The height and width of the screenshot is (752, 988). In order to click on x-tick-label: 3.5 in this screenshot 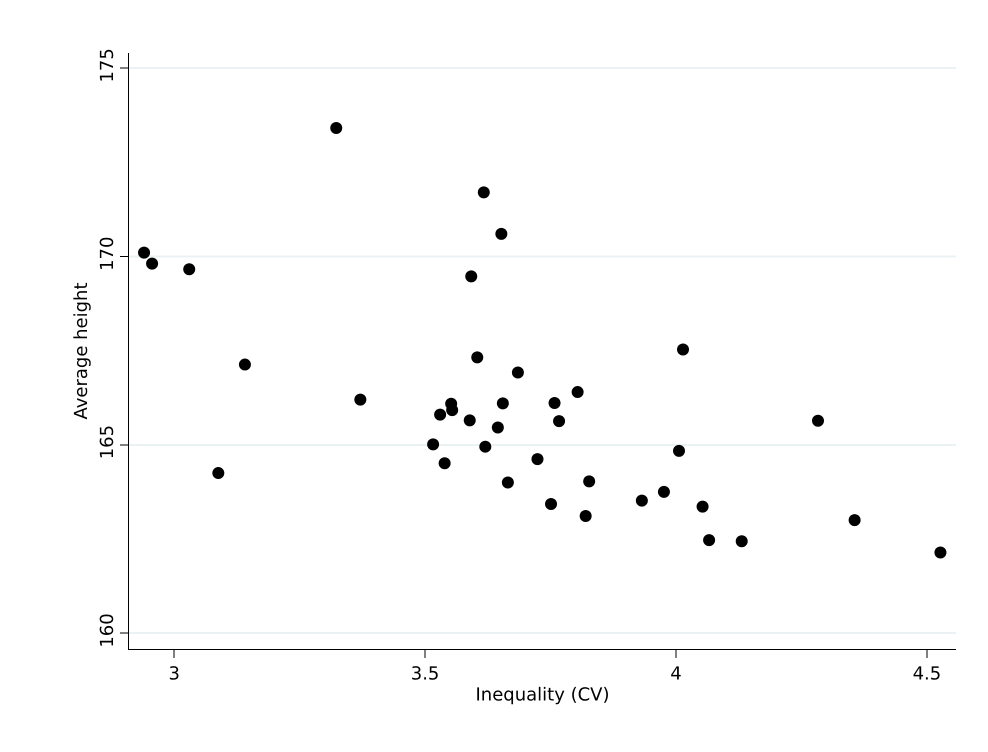, I will do `click(425, 674)`.